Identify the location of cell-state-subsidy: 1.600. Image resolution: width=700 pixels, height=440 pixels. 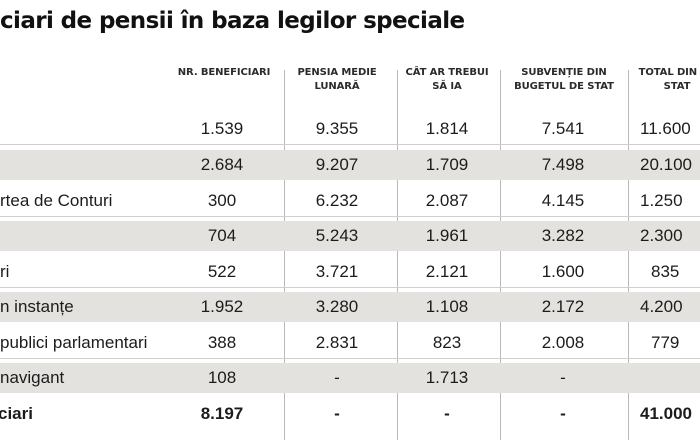
(563, 271).